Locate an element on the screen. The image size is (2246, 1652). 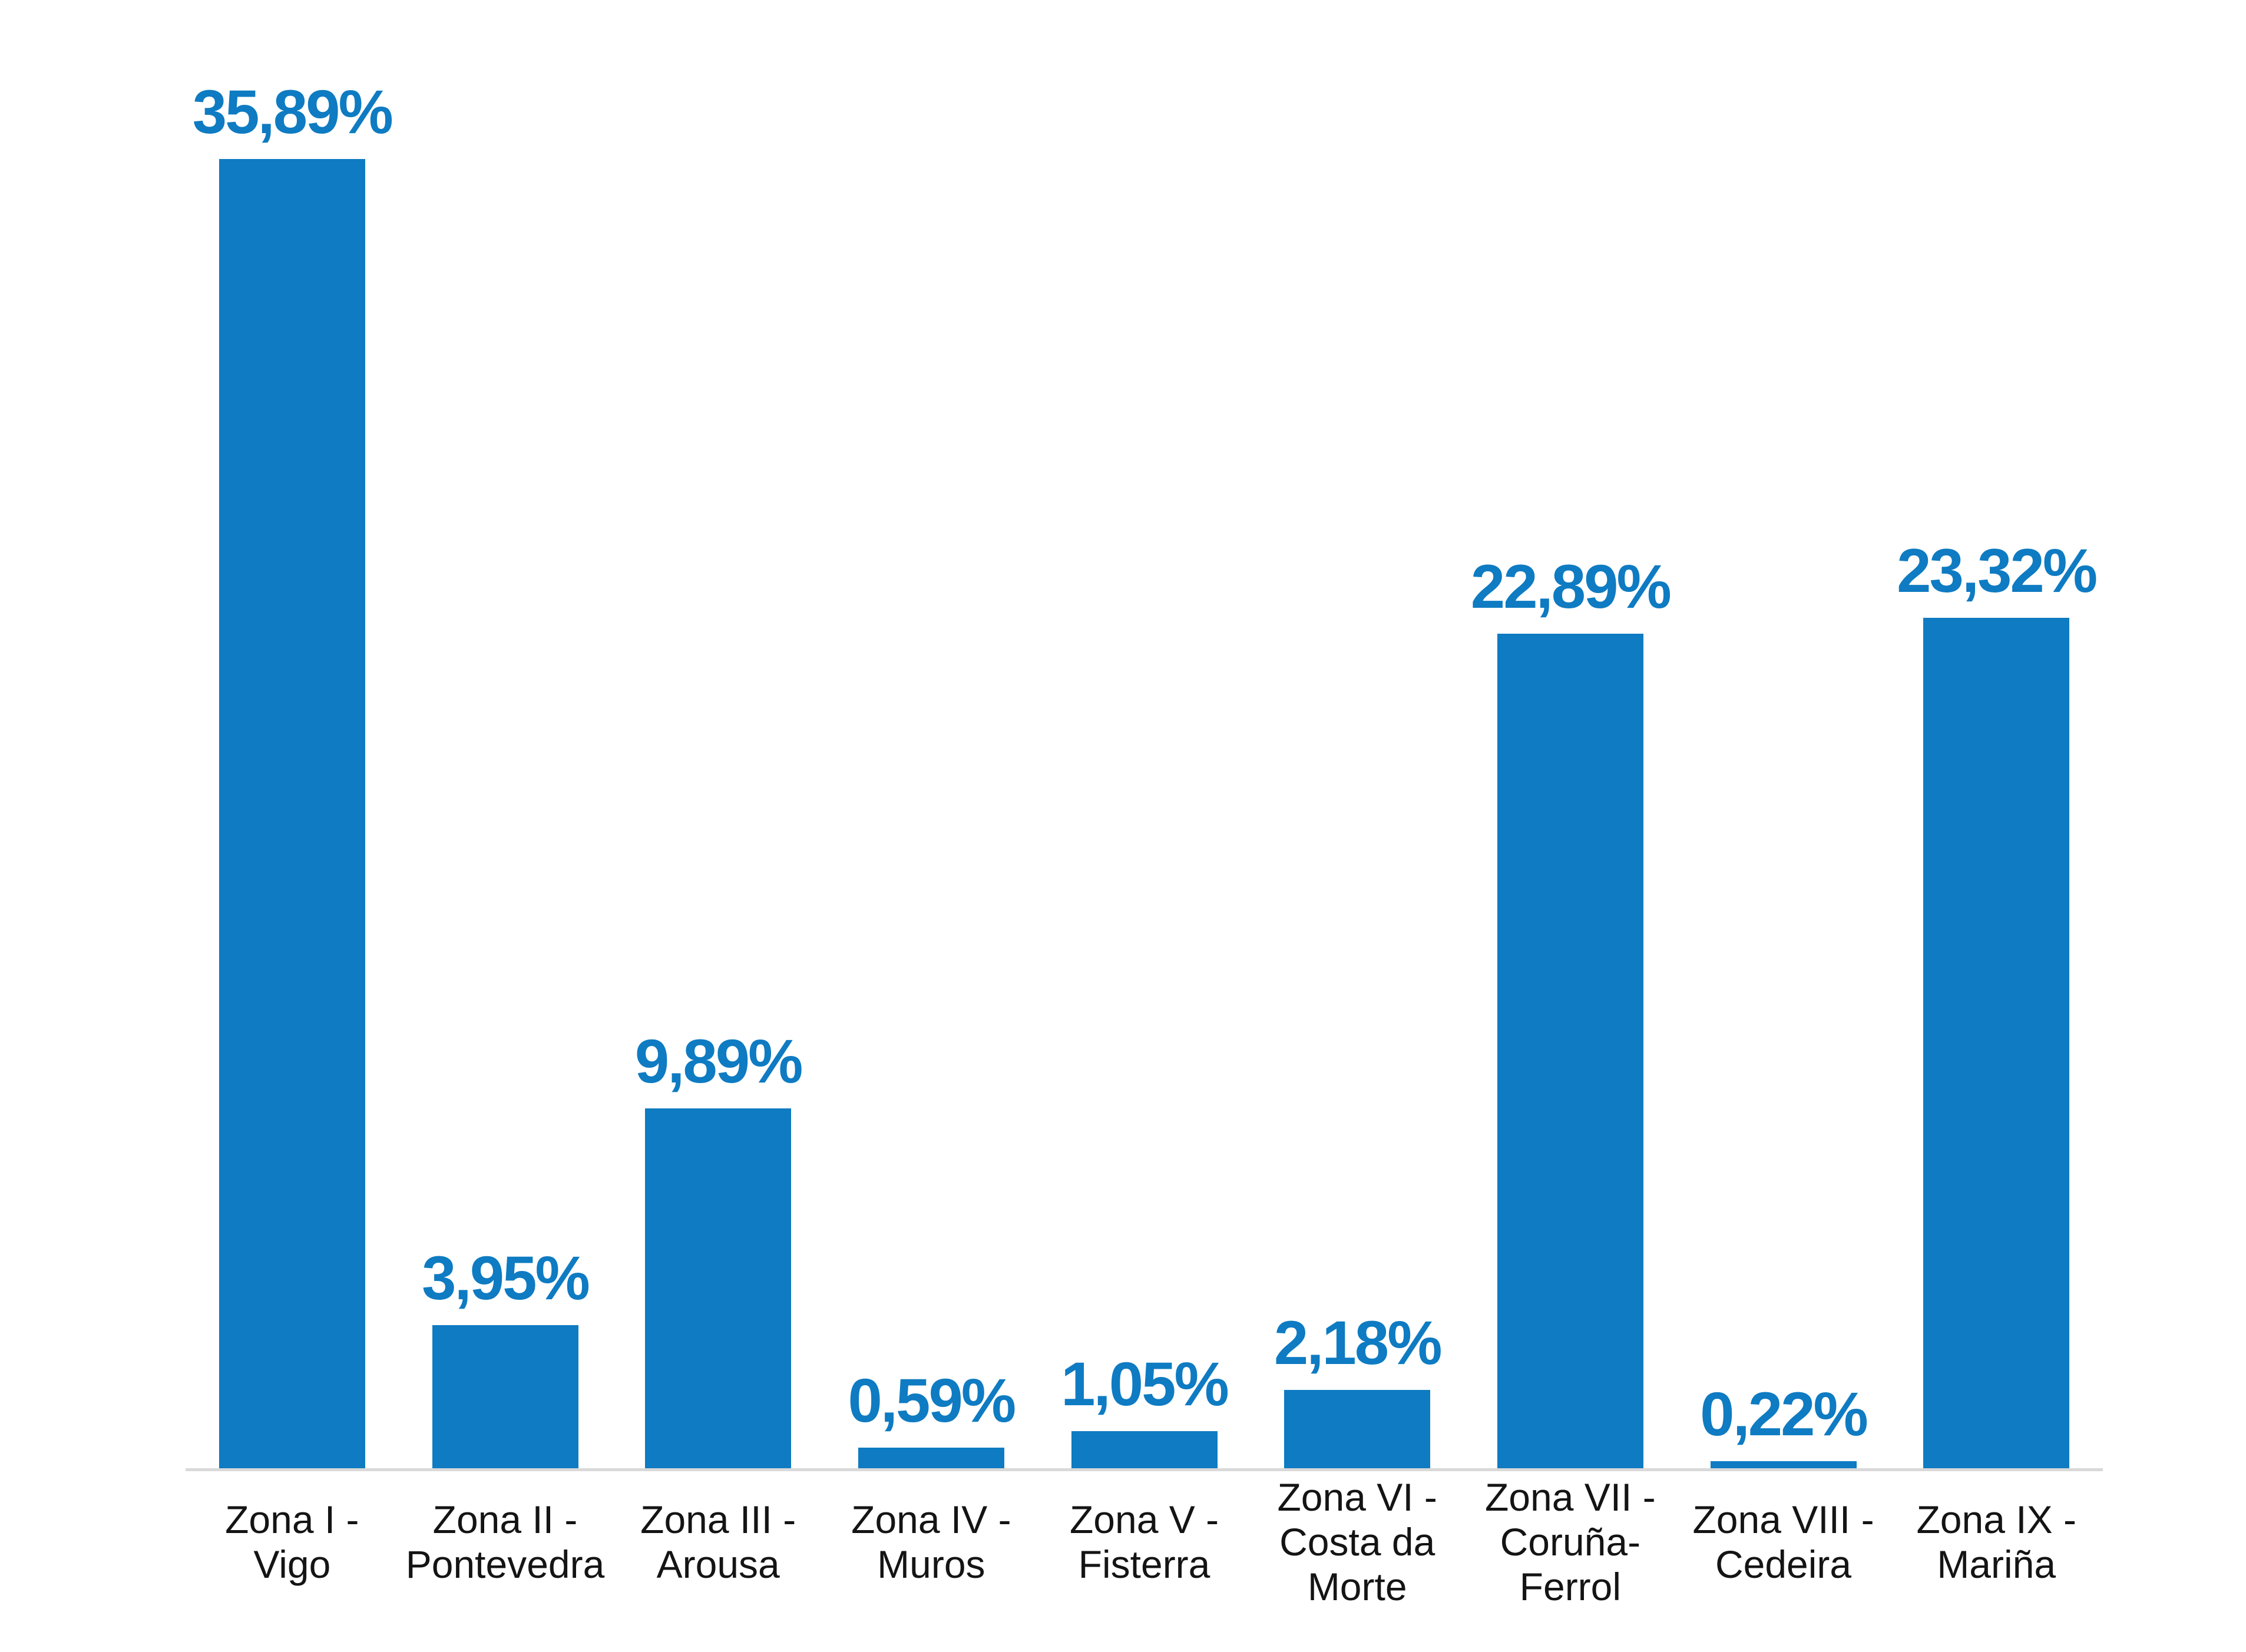
x-axis-label-line: Zona VIII - is located at coordinates (1783, 1520).